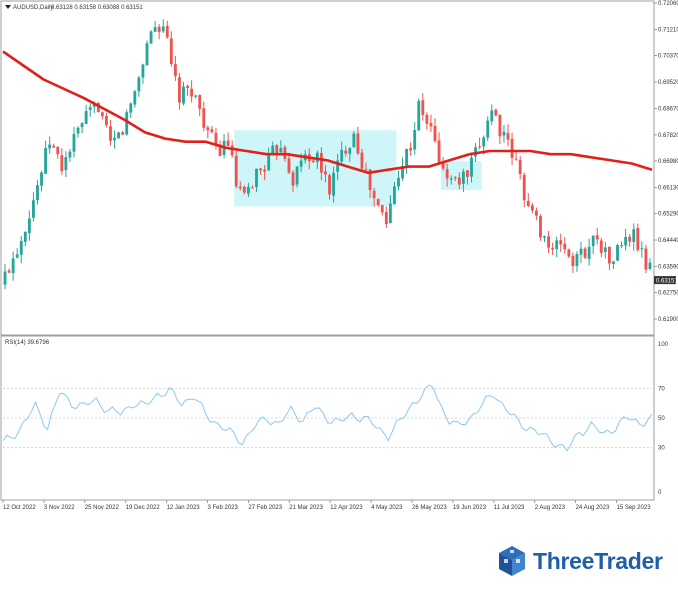 Image resolution: width=678 pixels, height=605 pixels. I want to click on price-tick-label: 0.61900, so click(668, 320).